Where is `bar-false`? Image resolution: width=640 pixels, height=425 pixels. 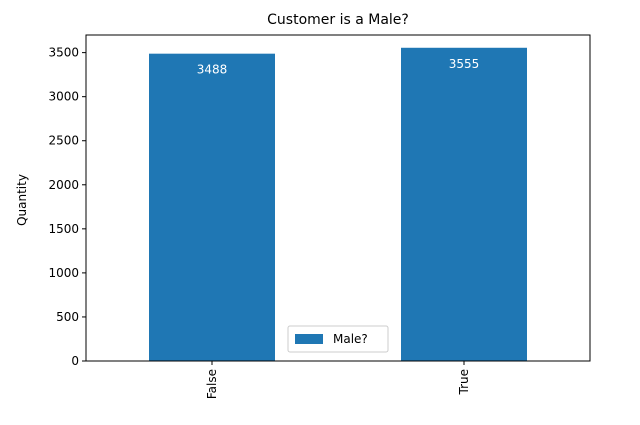
bar-false is located at coordinates (212, 207).